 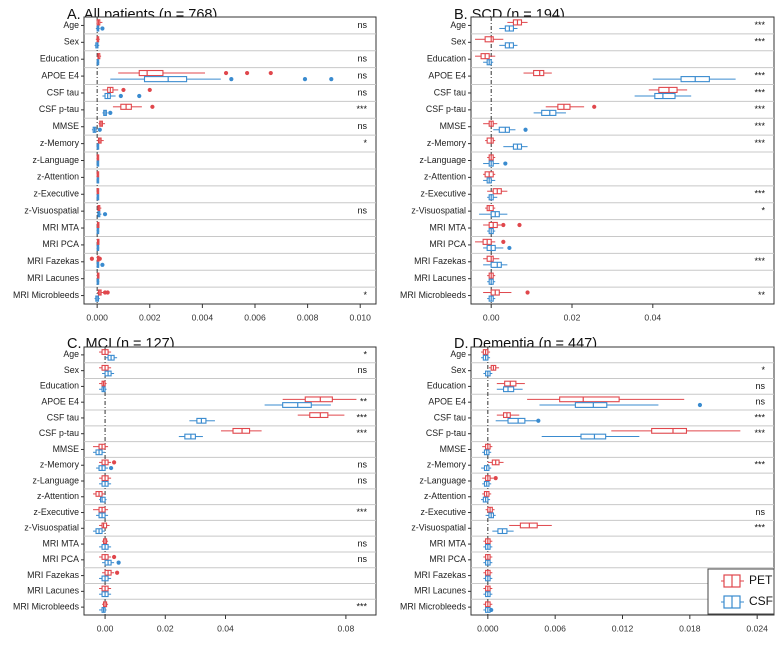 What do you see at coordinates (59, 109) in the screenshot?
I see `y-axis-label: CSF p-tau` at bounding box center [59, 109].